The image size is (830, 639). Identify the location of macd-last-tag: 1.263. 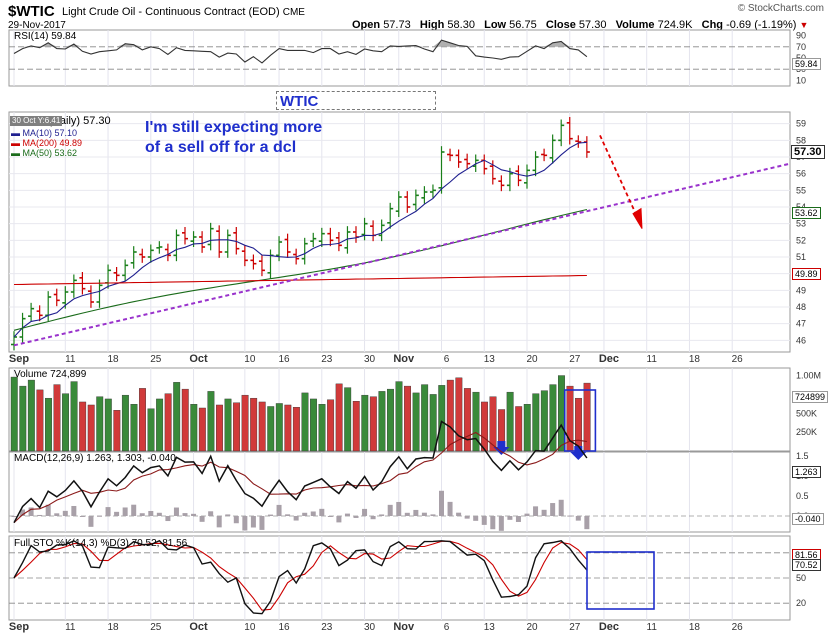
(806, 472).